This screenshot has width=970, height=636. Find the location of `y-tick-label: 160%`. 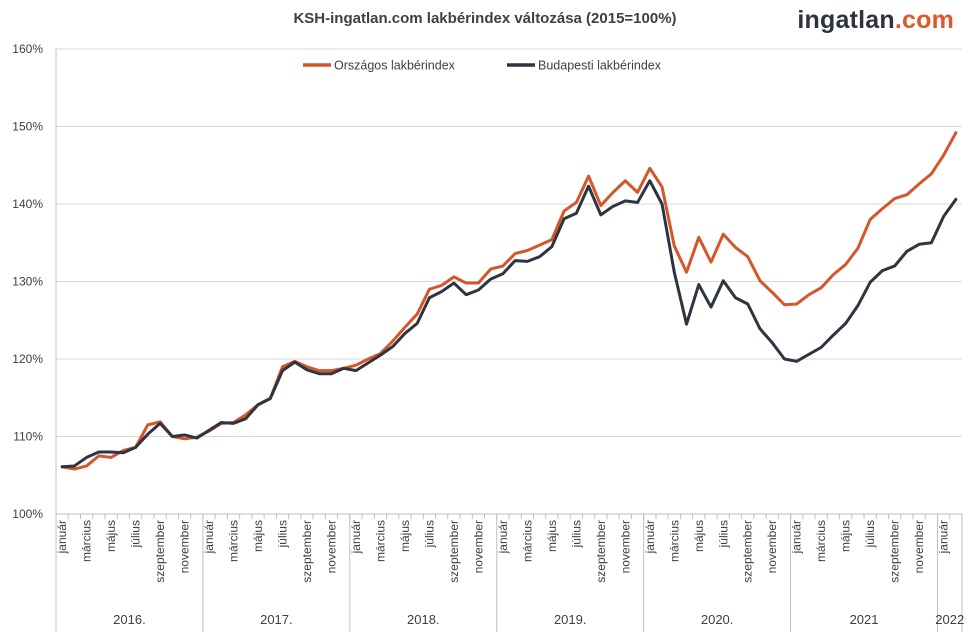

y-tick-label: 160% is located at coordinates (27, 49).